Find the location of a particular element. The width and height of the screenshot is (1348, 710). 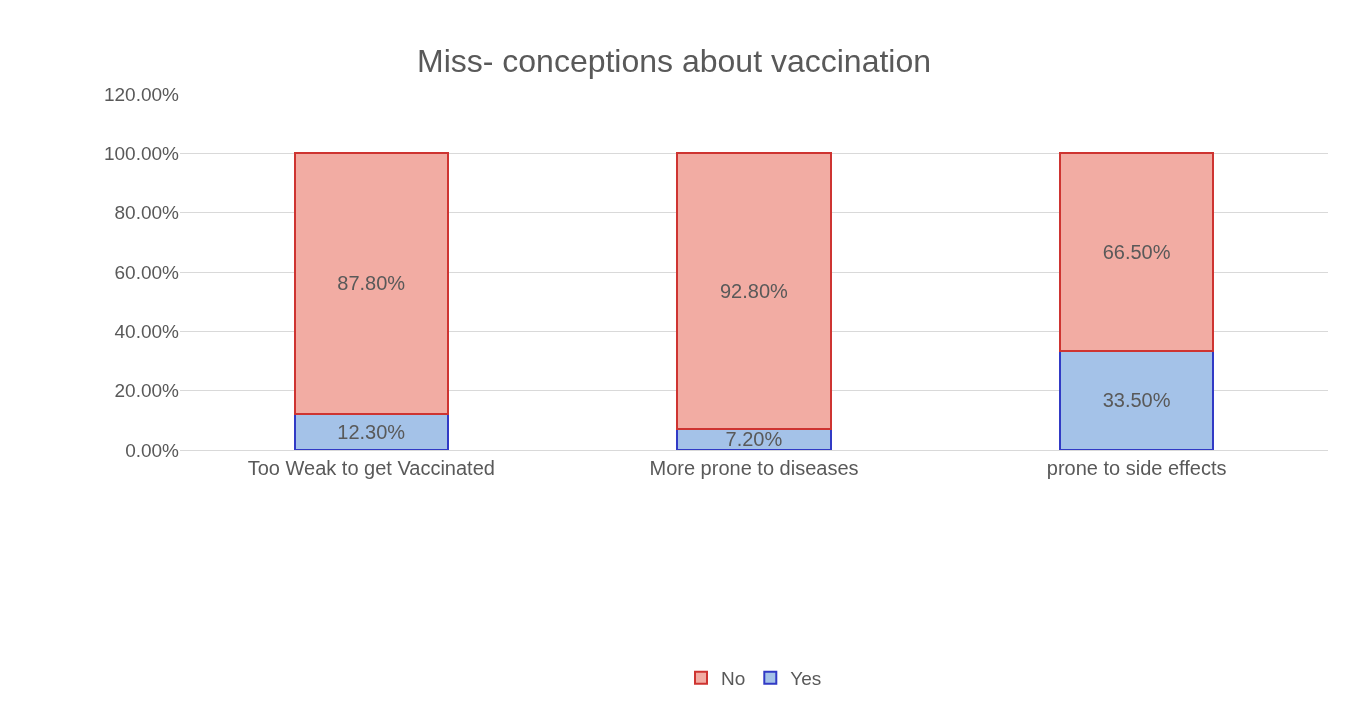

data-label: 66.50% is located at coordinates (1136, 251).